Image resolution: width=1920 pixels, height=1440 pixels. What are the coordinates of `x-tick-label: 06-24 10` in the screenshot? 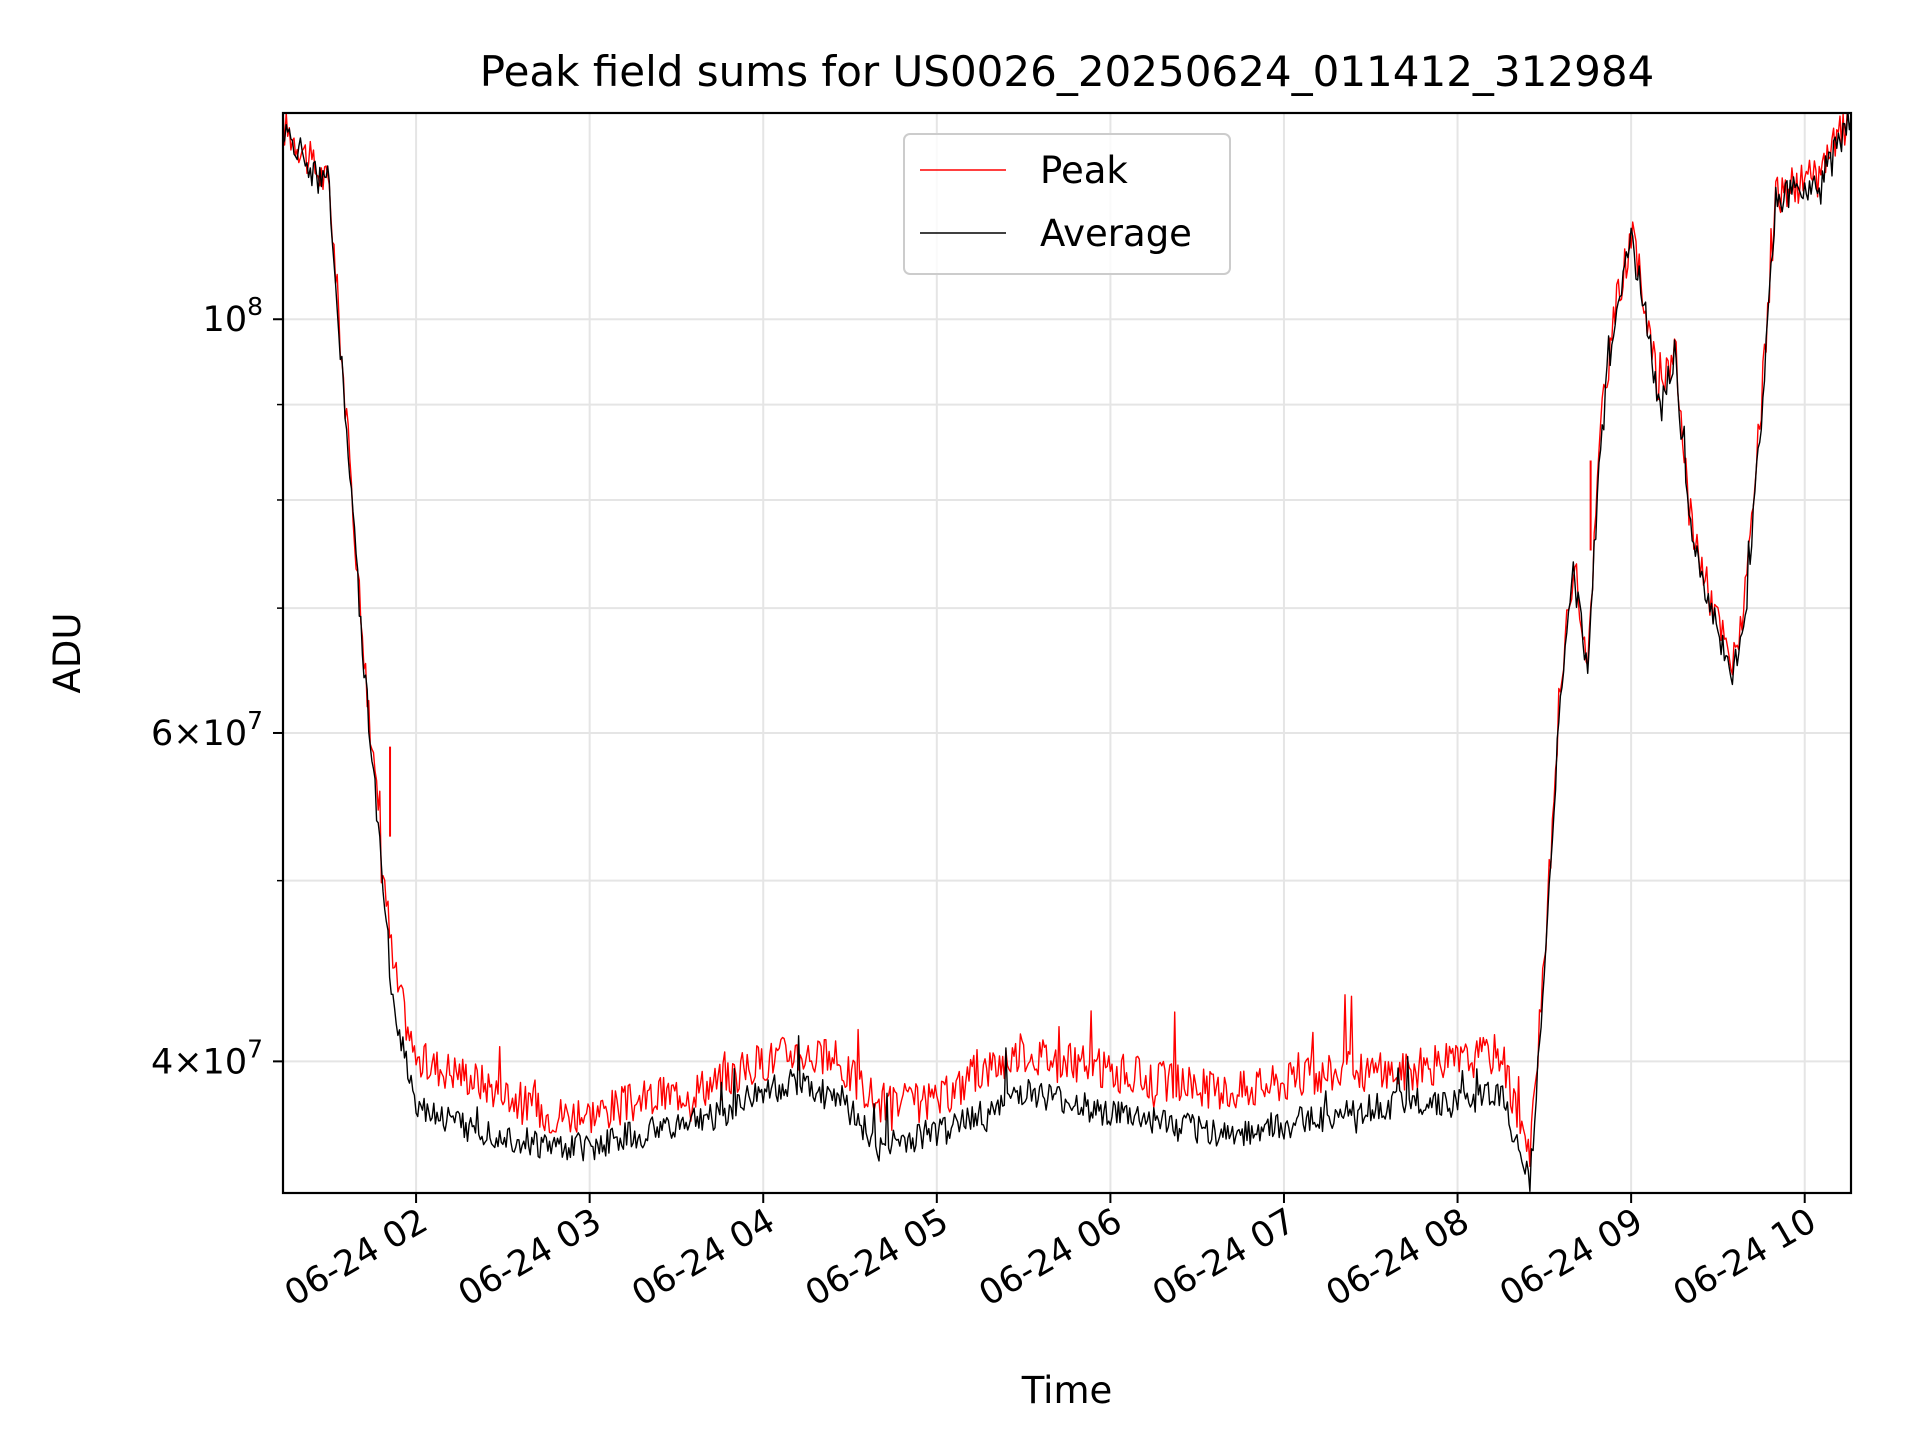 It's located at (1745, 1257).